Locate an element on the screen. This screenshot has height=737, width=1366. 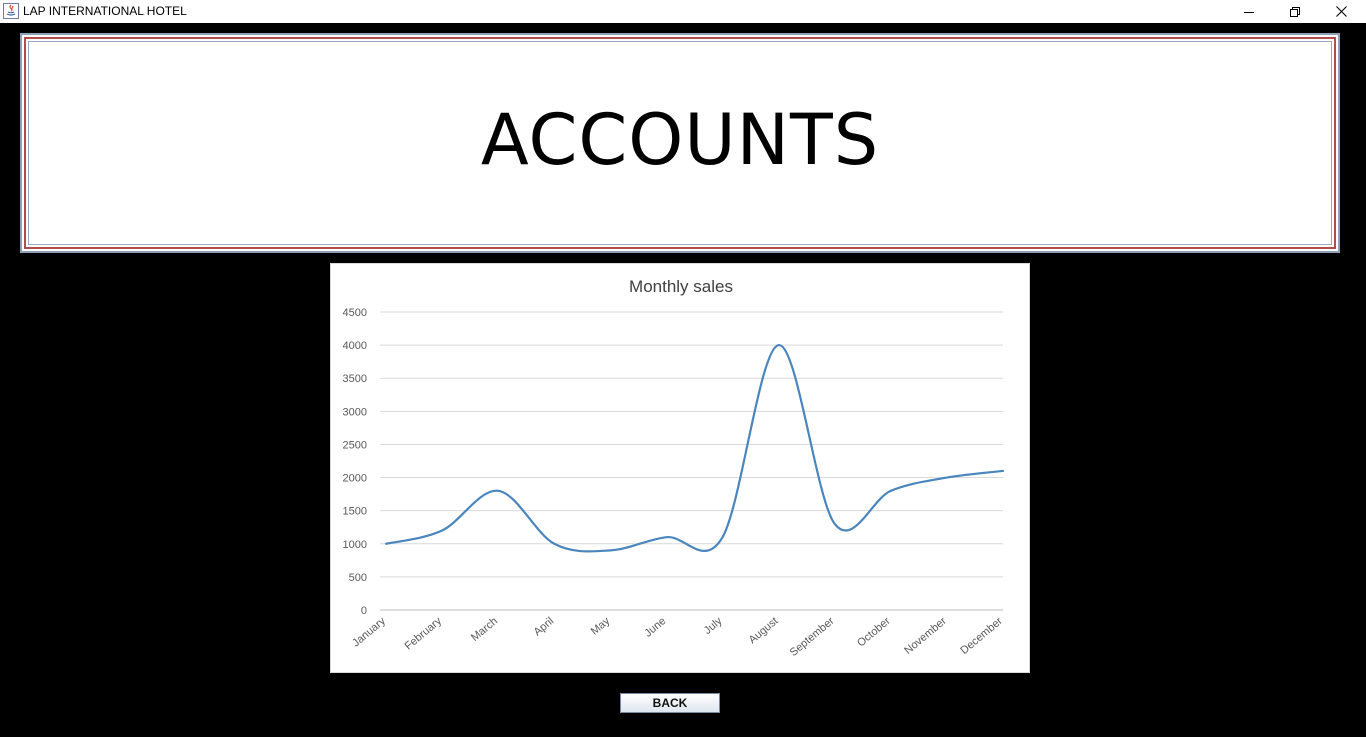
y-tick-label: 3000 is located at coordinates (355, 412).